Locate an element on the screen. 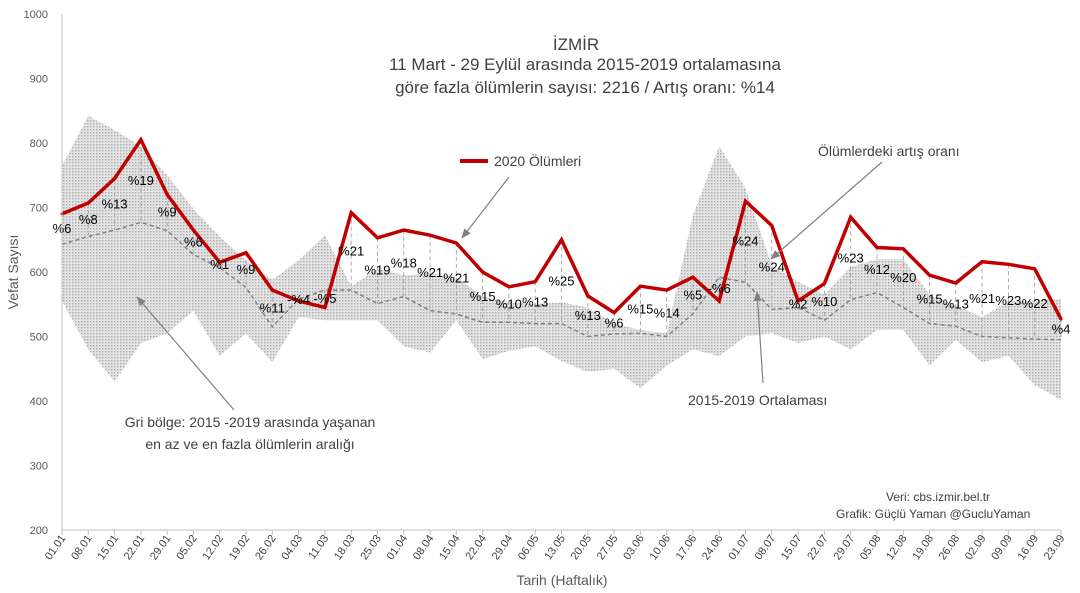 This screenshot has width=1080, height=593. annotation-increase-rate: Ölümlerdeki artış oranı is located at coordinates (889, 150).